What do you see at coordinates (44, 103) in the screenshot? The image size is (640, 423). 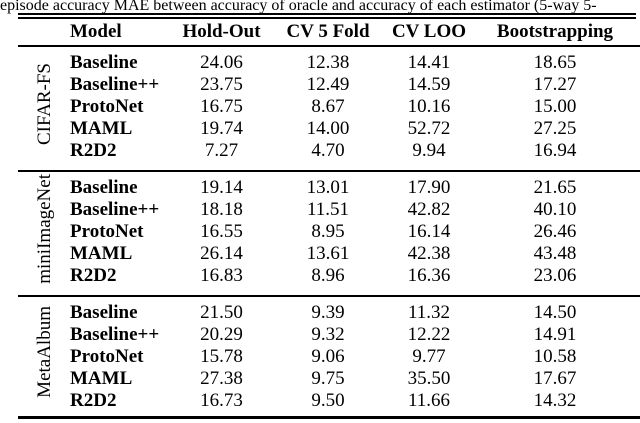 I see `dataset-label: CIFAR-FS` at bounding box center [44, 103].